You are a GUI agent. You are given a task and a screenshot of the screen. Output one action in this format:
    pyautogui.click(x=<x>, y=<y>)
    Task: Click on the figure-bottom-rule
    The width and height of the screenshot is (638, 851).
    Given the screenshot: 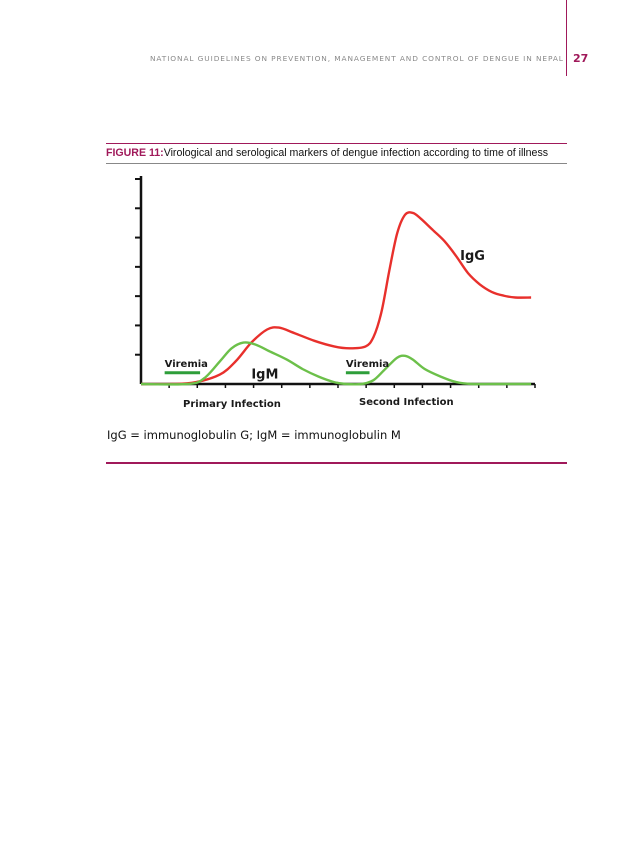 What is the action you would take?
    pyautogui.click(x=336, y=463)
    